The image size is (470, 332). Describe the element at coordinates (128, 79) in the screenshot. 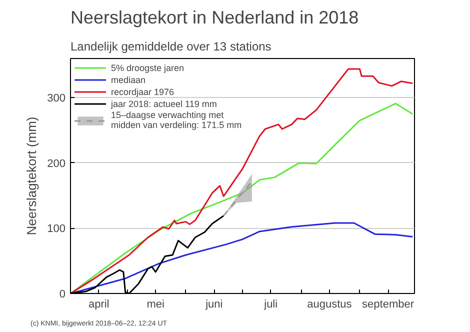

I see `legend-label: mediaan` at that location.